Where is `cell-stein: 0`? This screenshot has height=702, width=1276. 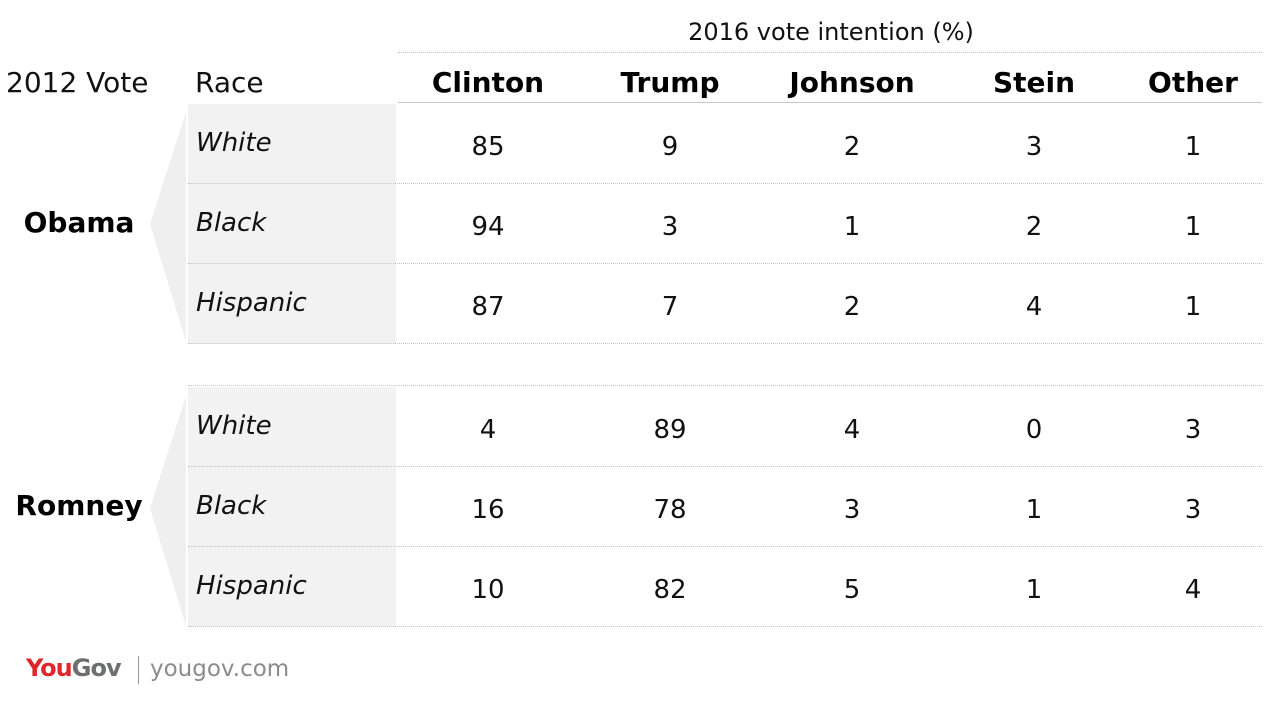 cell-stein: 0 is located at coordinates (1034, 430).